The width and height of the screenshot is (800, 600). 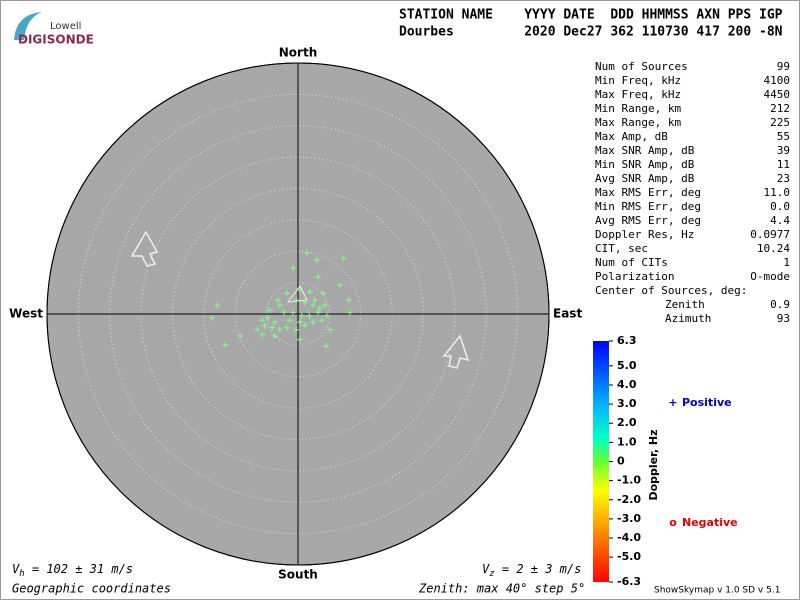 I want to click on colorbar-tick-label: 2.0, so click(x=627, y=422).